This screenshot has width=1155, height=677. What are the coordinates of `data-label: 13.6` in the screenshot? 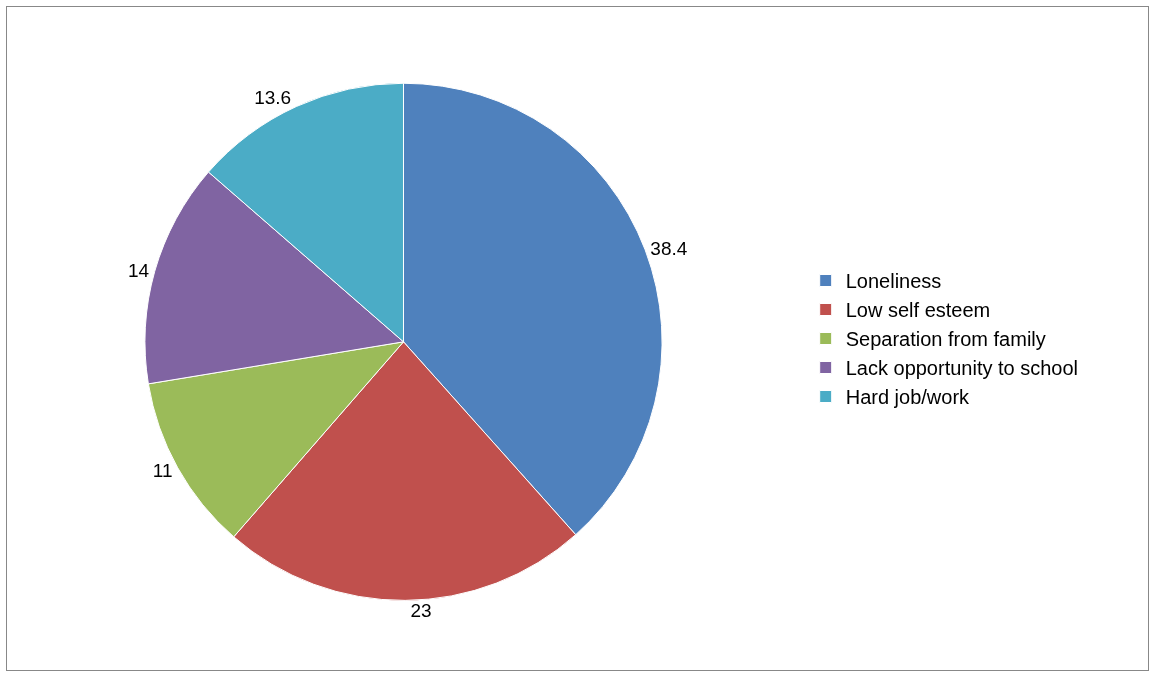 It's located at (273, 98).